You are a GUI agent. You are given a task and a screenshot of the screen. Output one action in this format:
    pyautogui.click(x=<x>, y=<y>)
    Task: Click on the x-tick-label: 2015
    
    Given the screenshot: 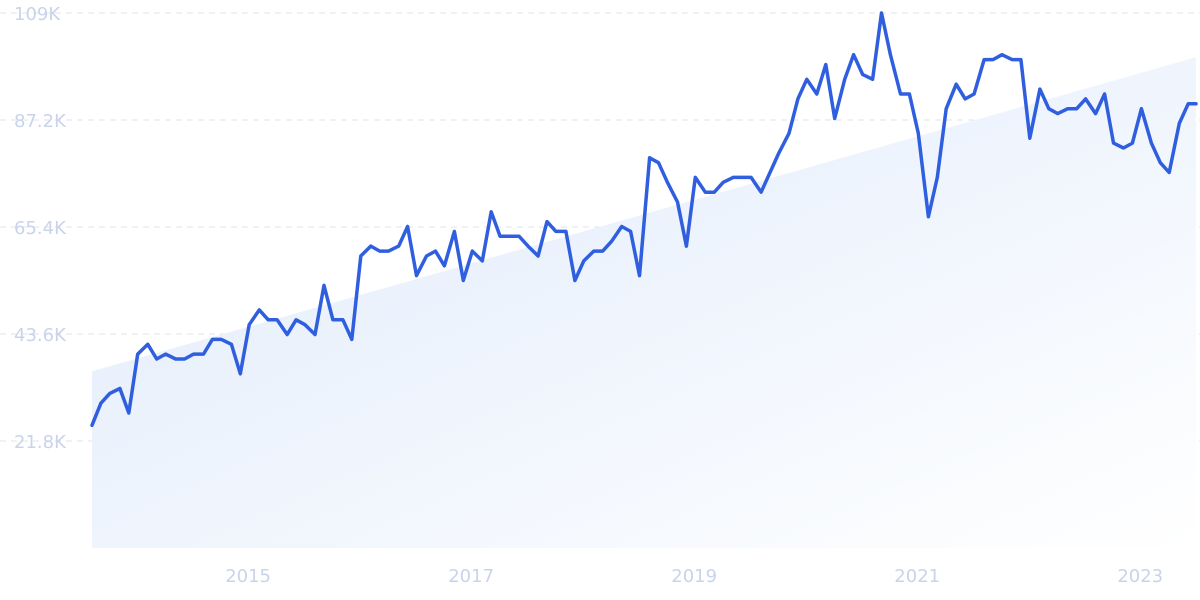 What is the action you would take?
    pyautogui.click(x=248, y=576)
    